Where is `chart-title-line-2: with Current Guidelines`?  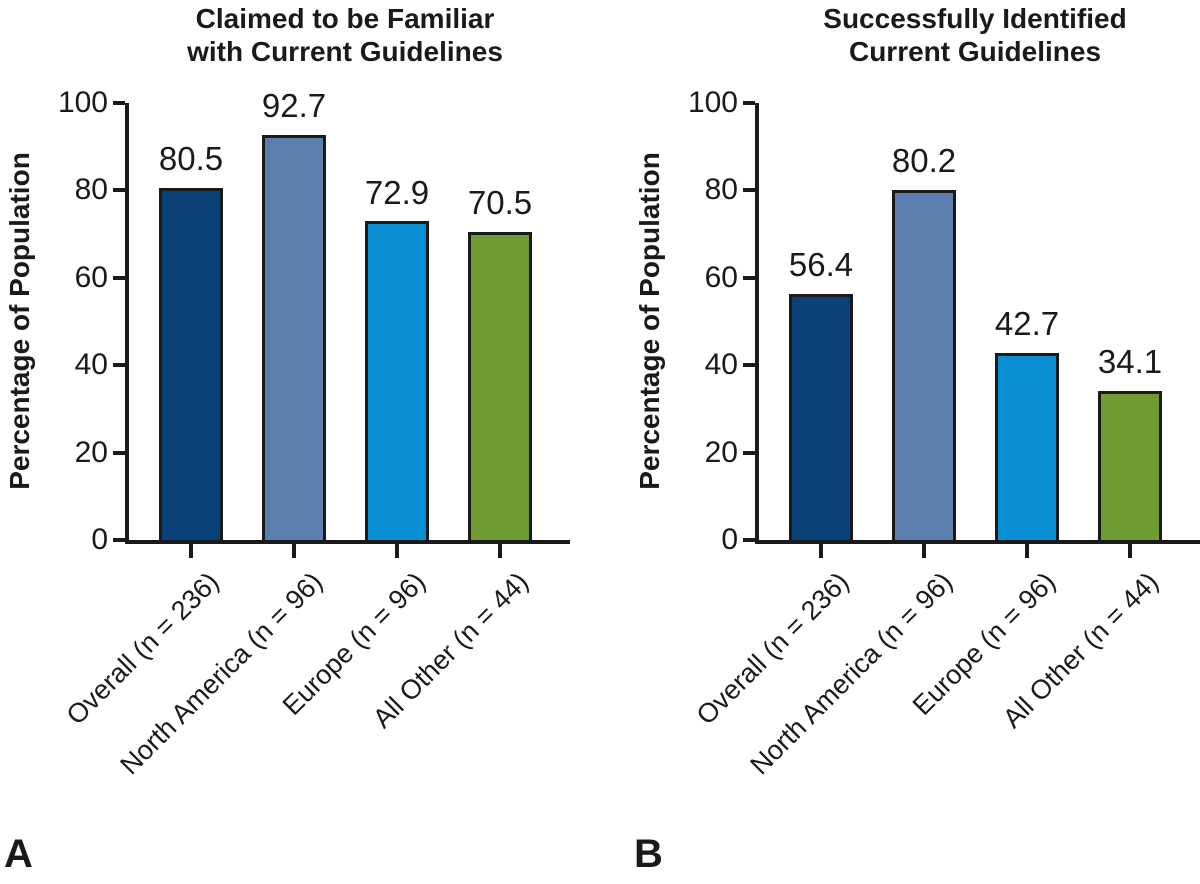 chart-title-line-2: with Current Guidelines is located at coordinates (345, 51).